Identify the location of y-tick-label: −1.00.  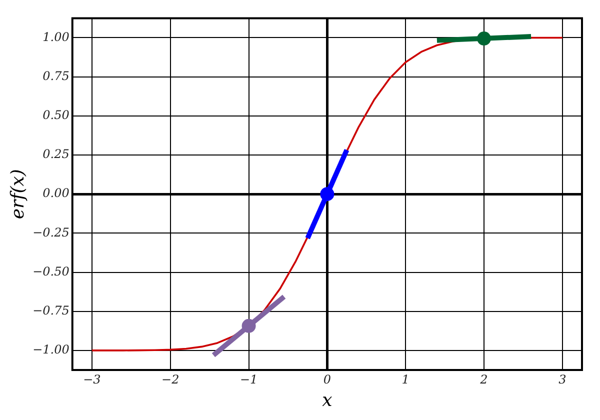
(51, 349).